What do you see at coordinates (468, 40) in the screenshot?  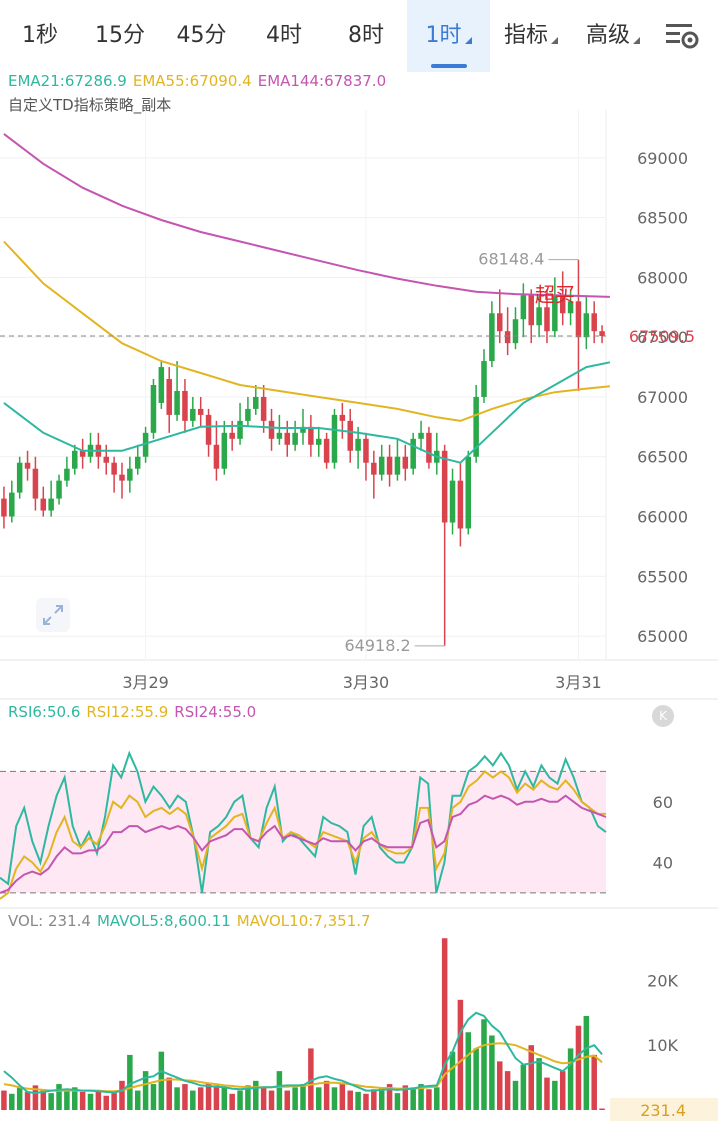 I see `dropdown-caret-icon` at bounding box center [468, 40].